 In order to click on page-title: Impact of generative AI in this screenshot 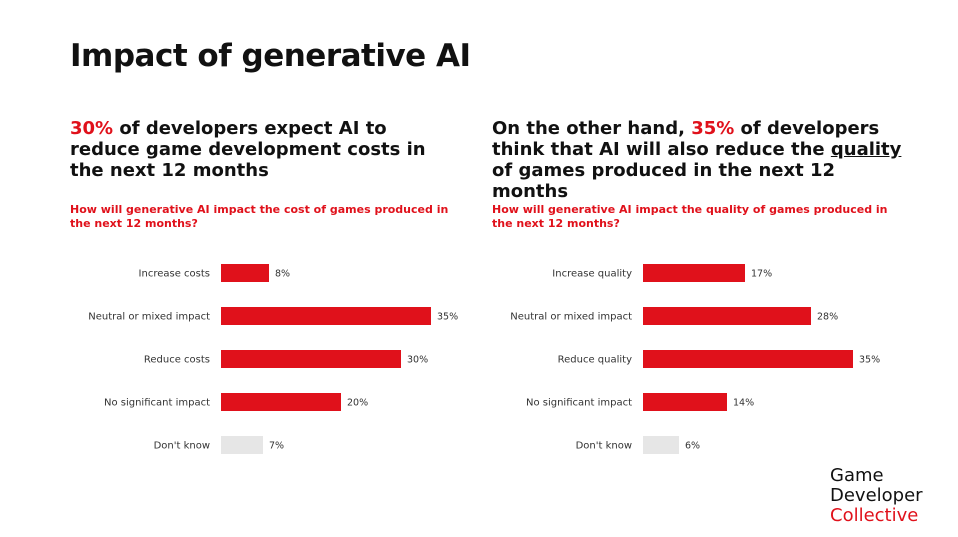, I will do `click(270, 56)`.